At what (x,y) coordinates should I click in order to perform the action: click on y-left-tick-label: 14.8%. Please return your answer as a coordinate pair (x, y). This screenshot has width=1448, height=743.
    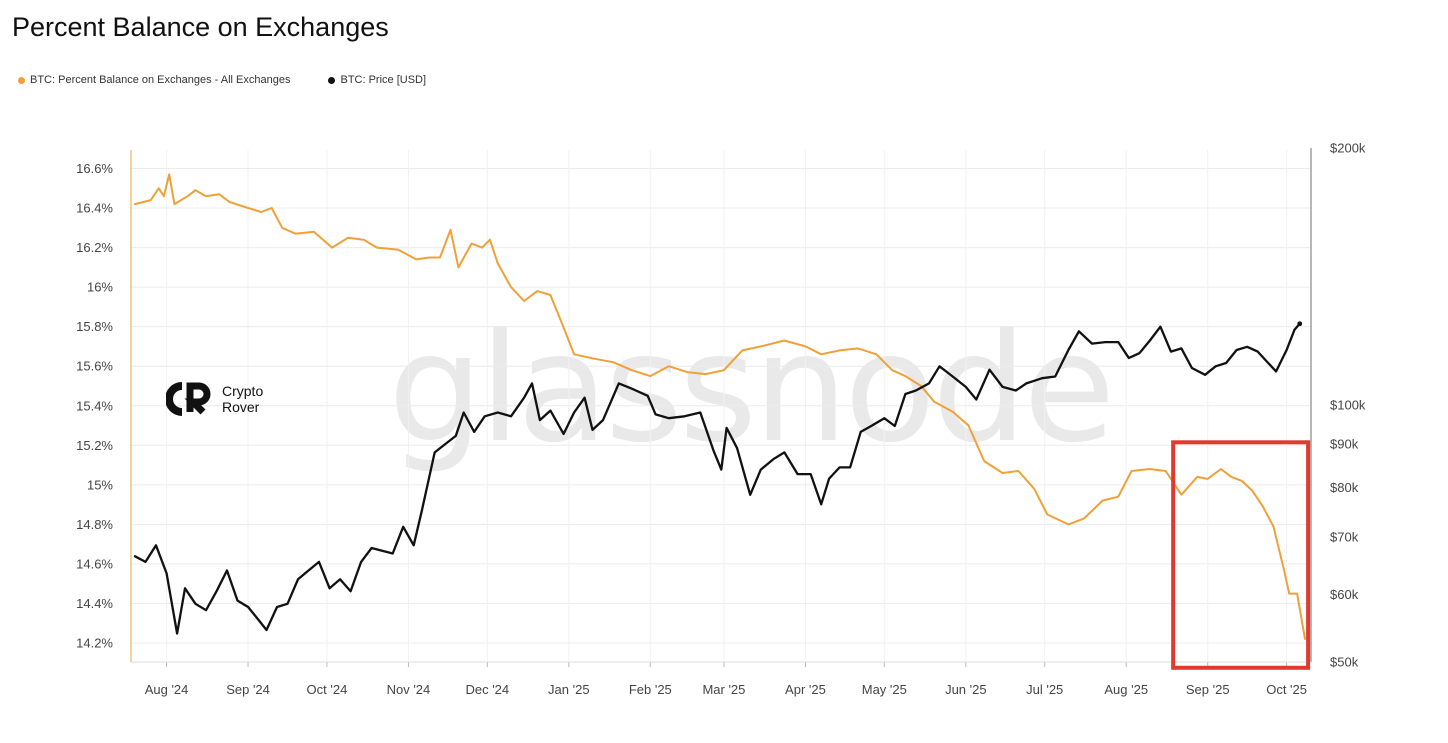
    Looking at the image, I should click on (94, 524).